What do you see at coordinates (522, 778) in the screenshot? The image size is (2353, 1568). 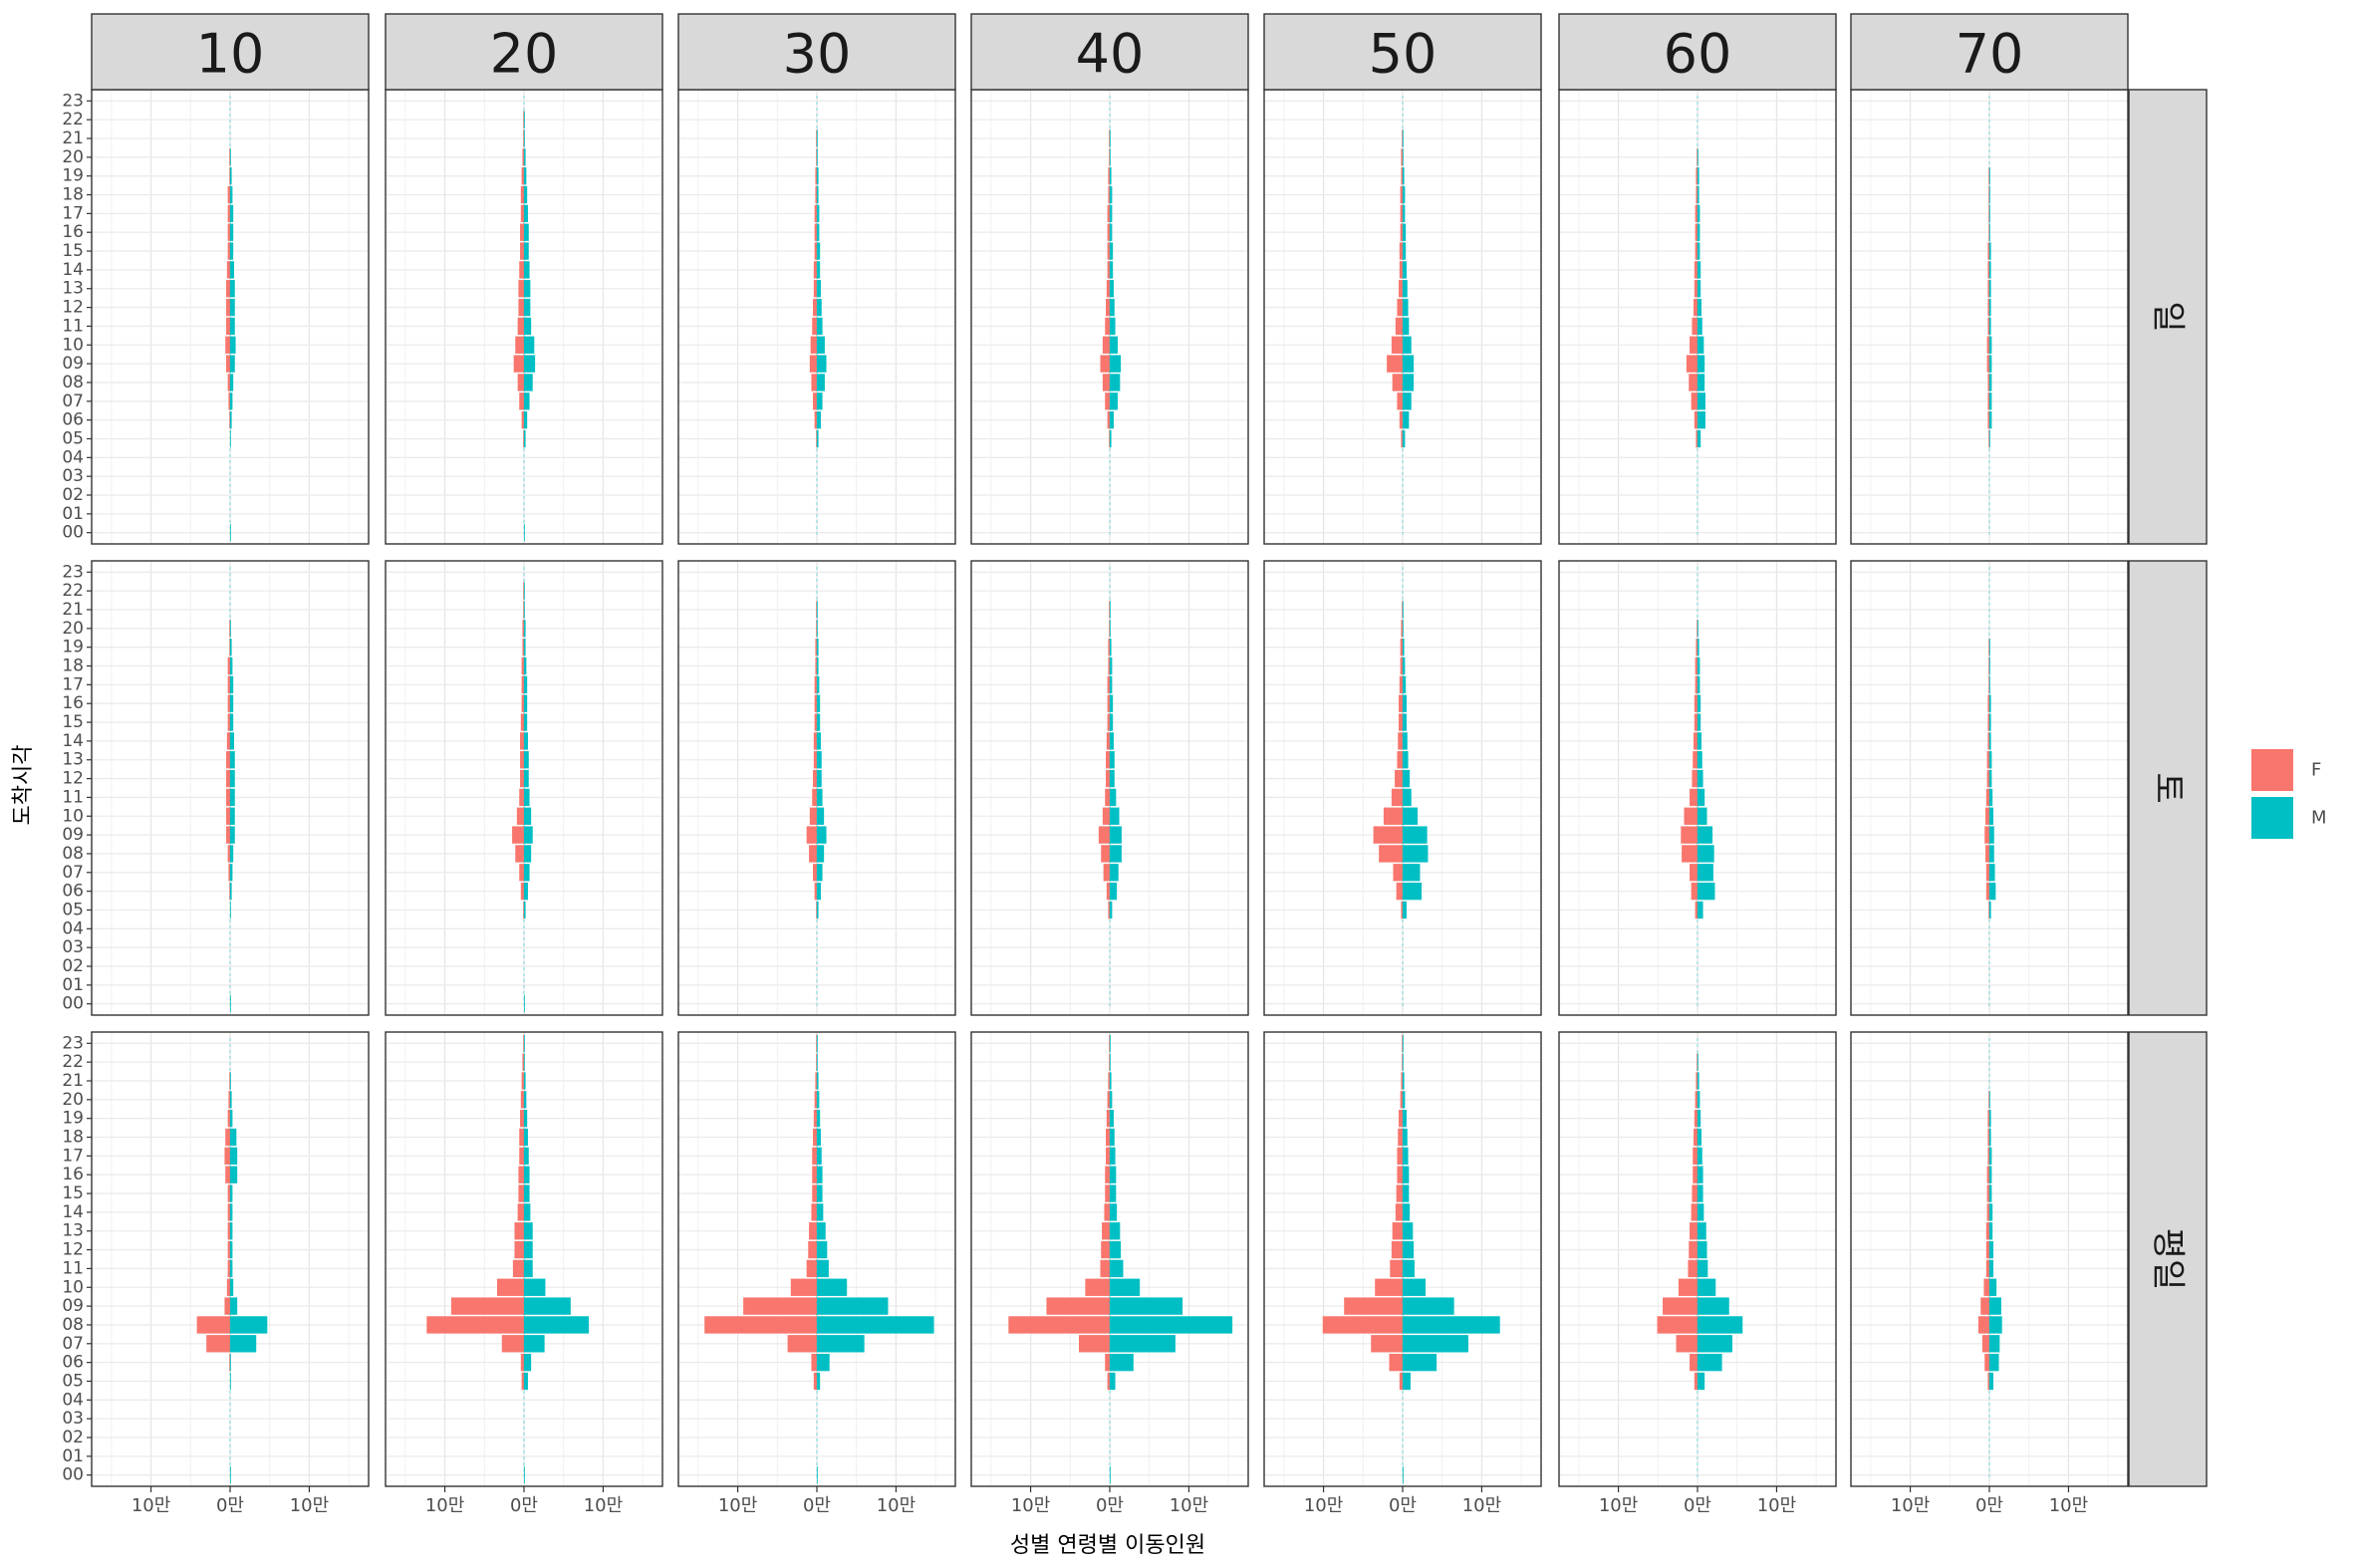 I see `bar-F-sat-20-h12` at bounding box center [522, 778].